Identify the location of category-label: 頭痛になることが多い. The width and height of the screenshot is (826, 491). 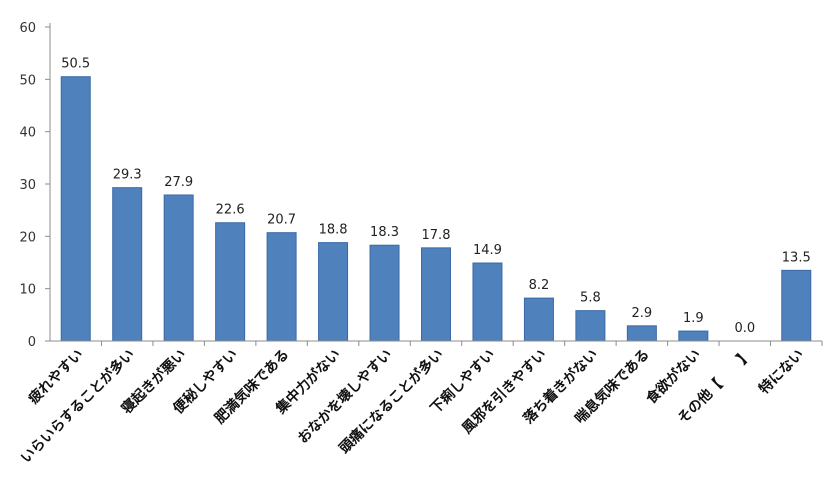
(391, 401).